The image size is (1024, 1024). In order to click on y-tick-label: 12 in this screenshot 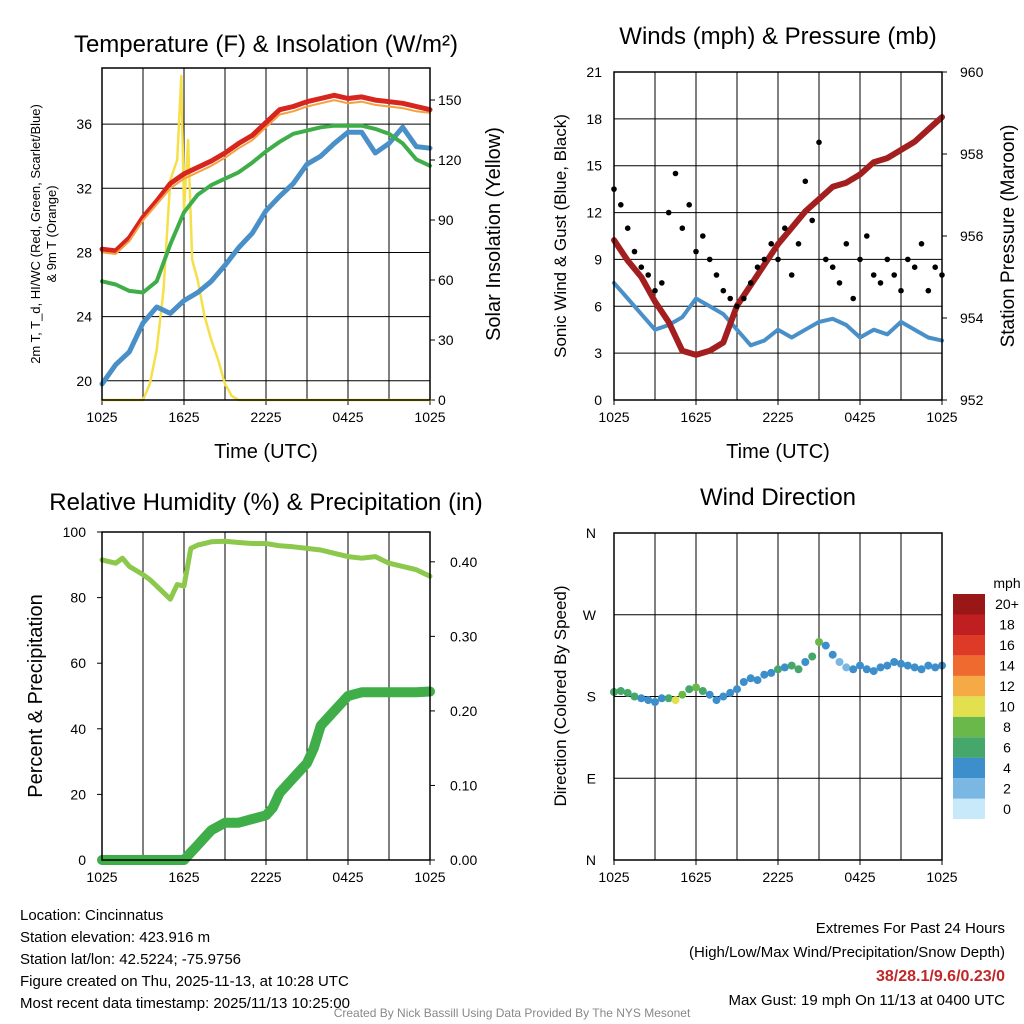, I will do `click(594, 213)`.